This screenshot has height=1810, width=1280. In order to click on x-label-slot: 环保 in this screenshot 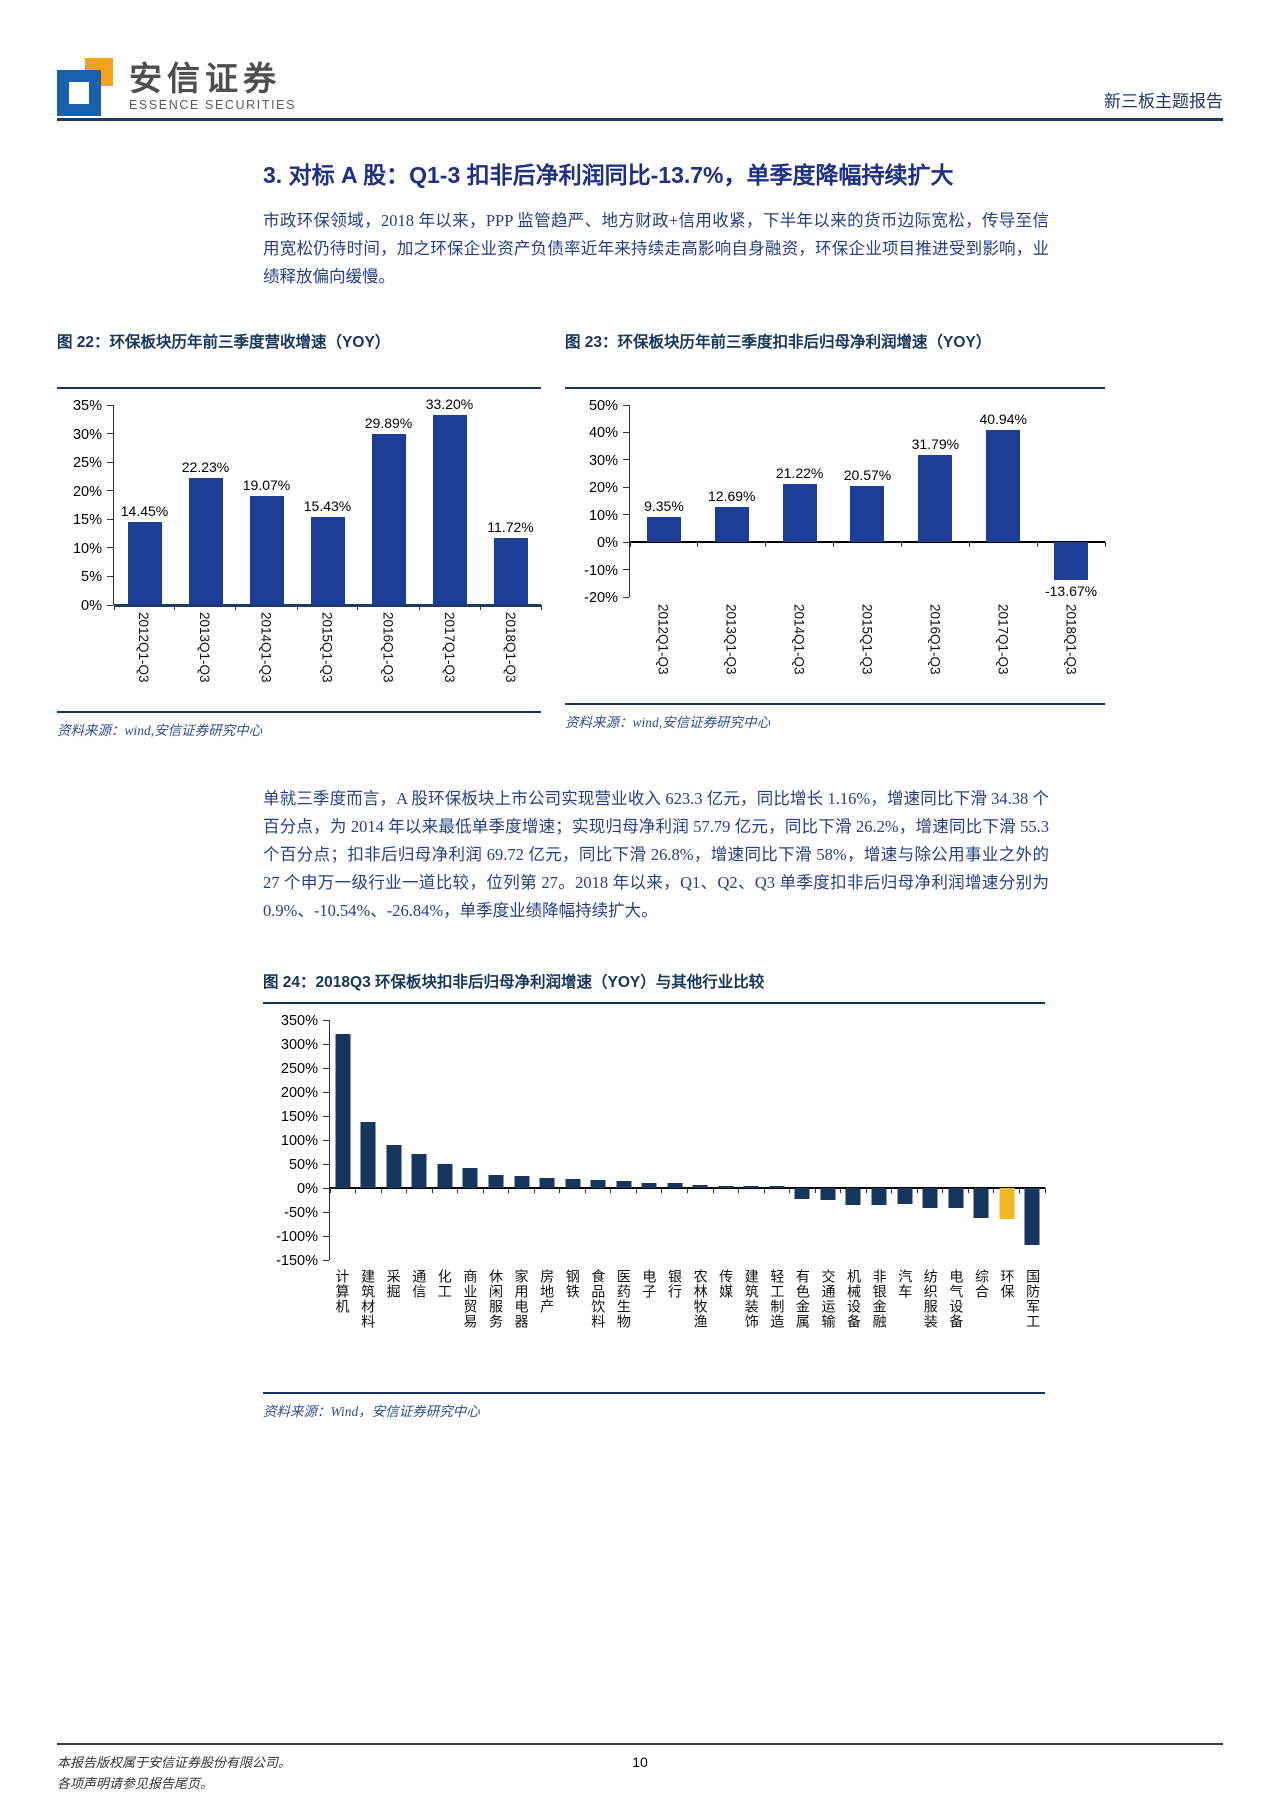, I will do `click(1007, 1321)`.